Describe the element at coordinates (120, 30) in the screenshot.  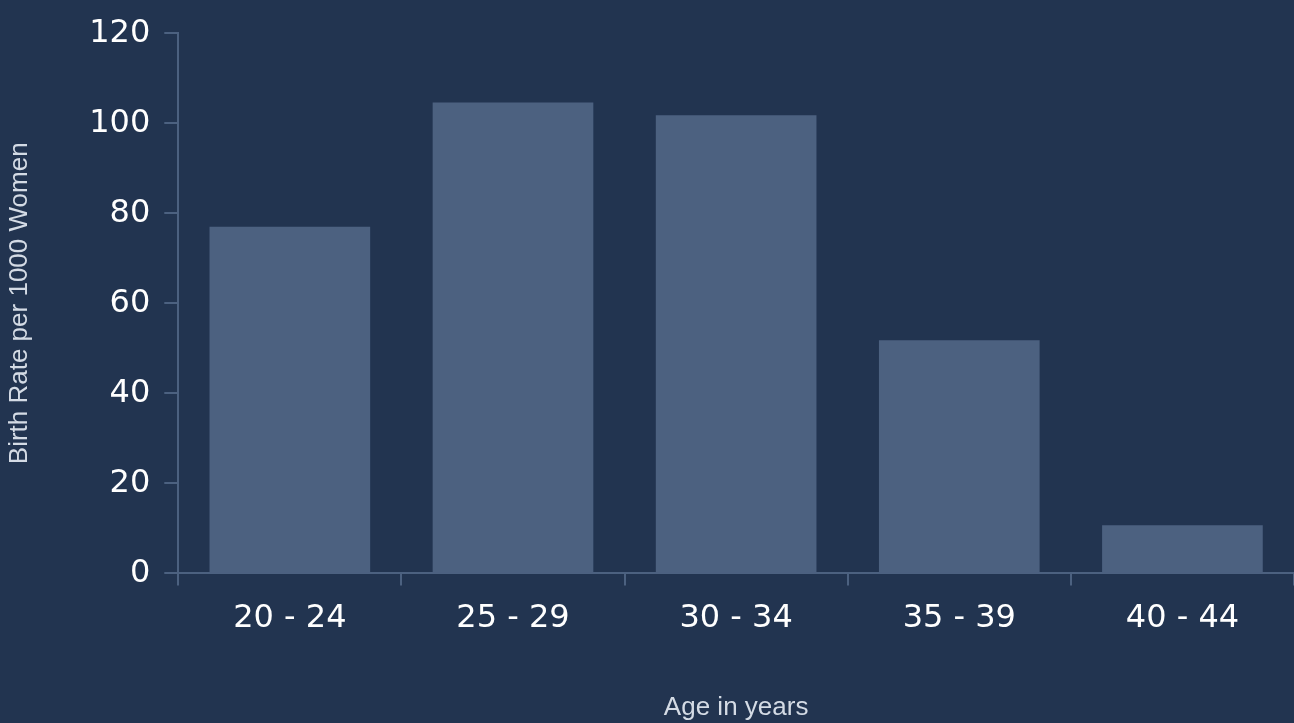
I see `y-tick-label: 120` at that location.